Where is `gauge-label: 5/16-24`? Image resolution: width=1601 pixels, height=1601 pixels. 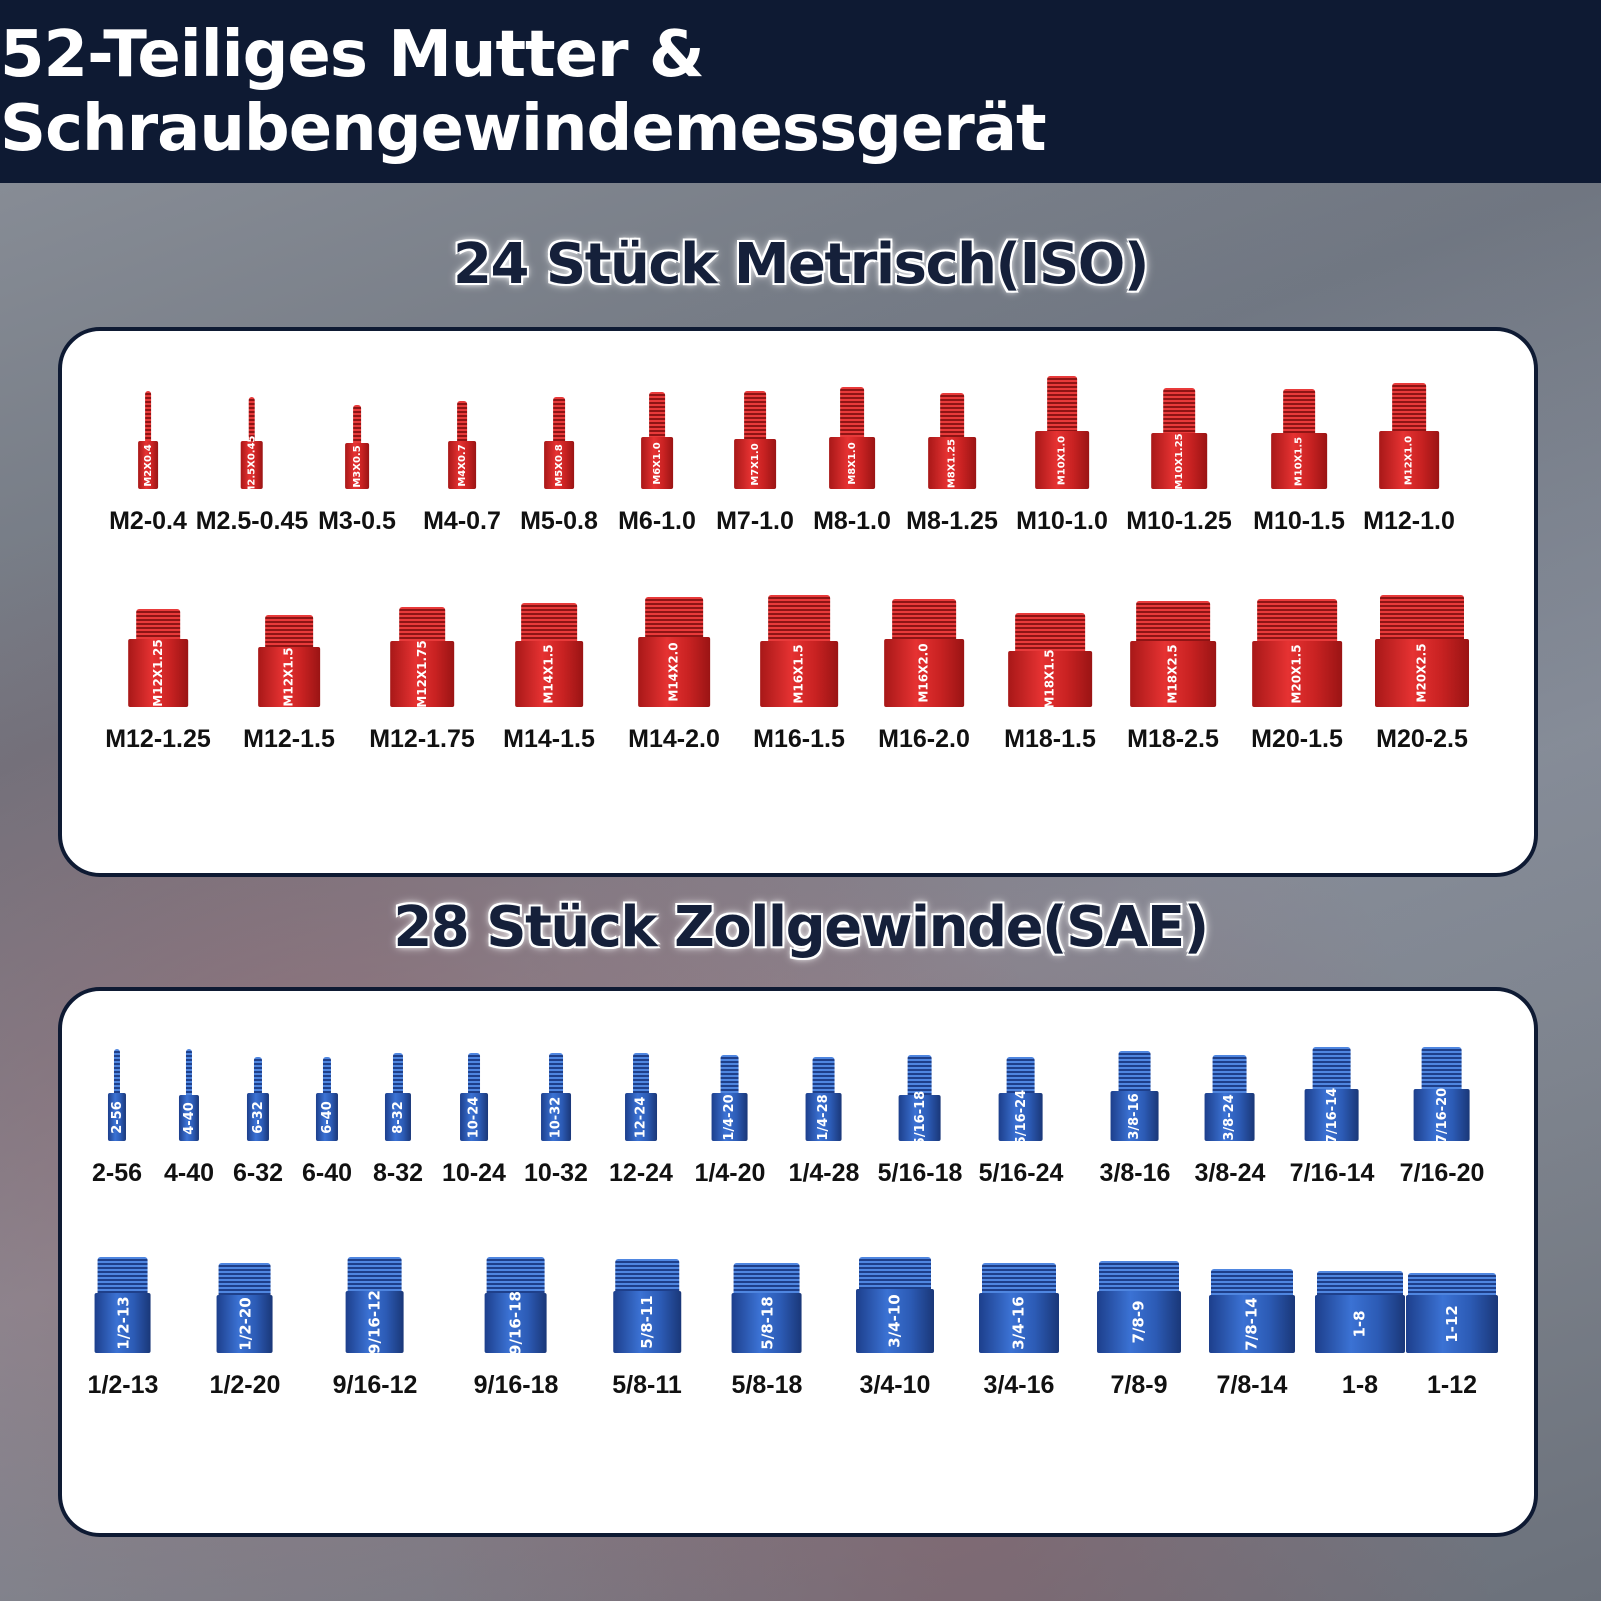
gauge-label: 5/16-24 is located at coordinates (1021, 1173).